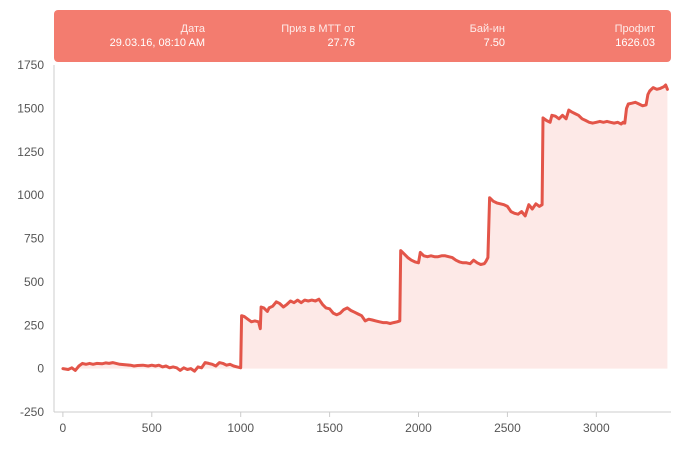 This screenshot has height=459, width=695. Describe the element at coordinates (635, 43) in the screenshot. I see `tooltip-profit-value: 1626.03` at that location.